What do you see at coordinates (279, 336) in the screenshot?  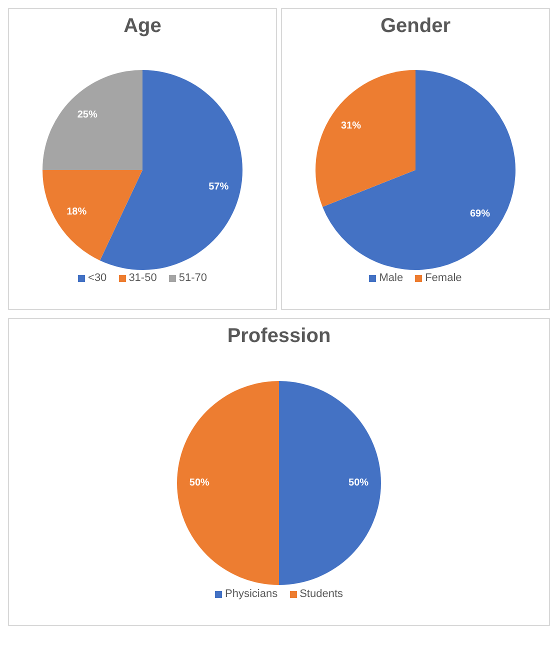 I see `chart-title: Profession` at bounding box center [279, 336].